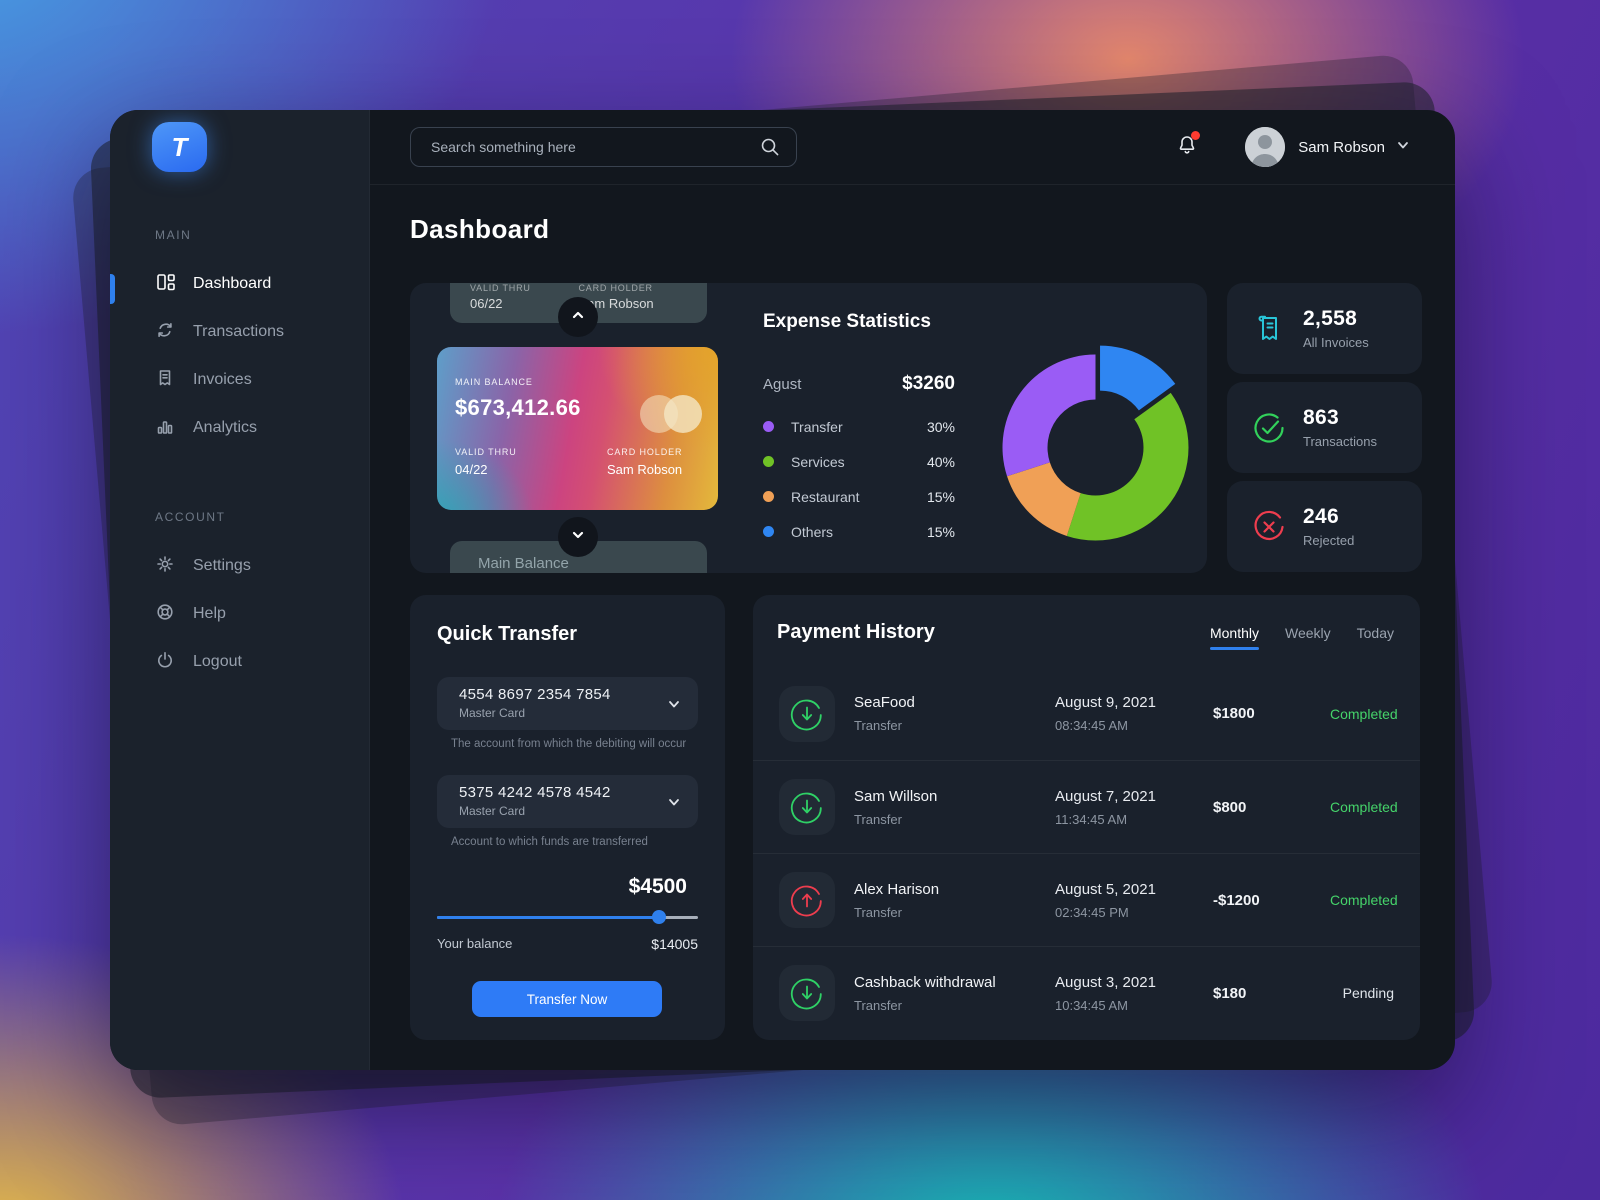 The height and width of the screenshot is (1200, 1600). Describe the element at coordinates (1044, 499) in the screenshot. I see `donut-slice-restaurant` at that location.